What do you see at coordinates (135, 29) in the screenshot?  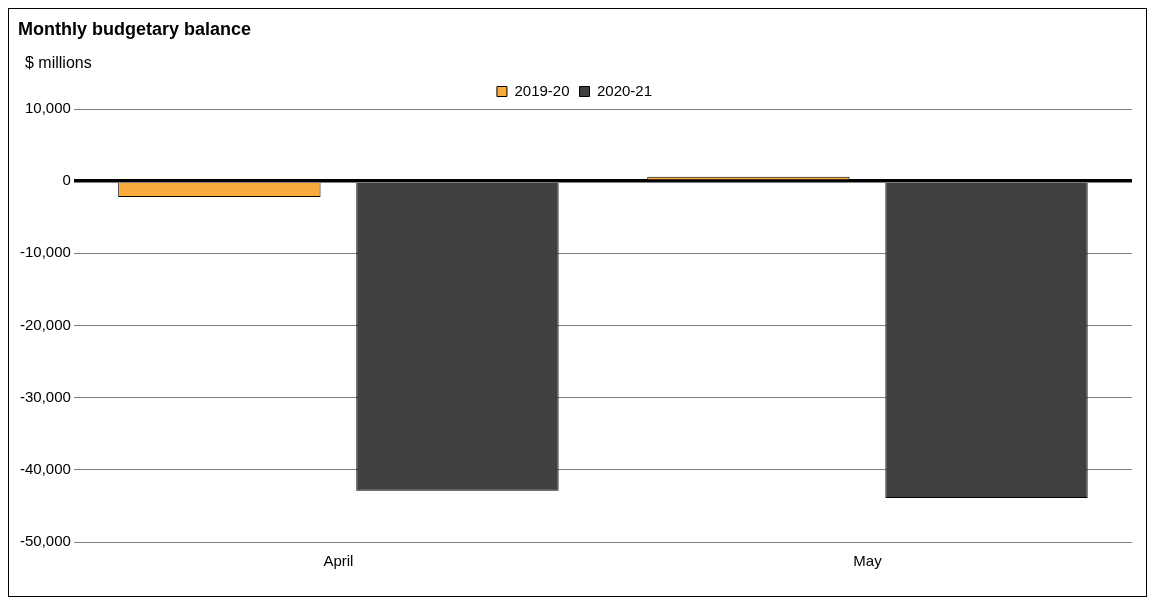 I see `chart-title: Monthly budgetary balance` at bounding box center [135, 29].